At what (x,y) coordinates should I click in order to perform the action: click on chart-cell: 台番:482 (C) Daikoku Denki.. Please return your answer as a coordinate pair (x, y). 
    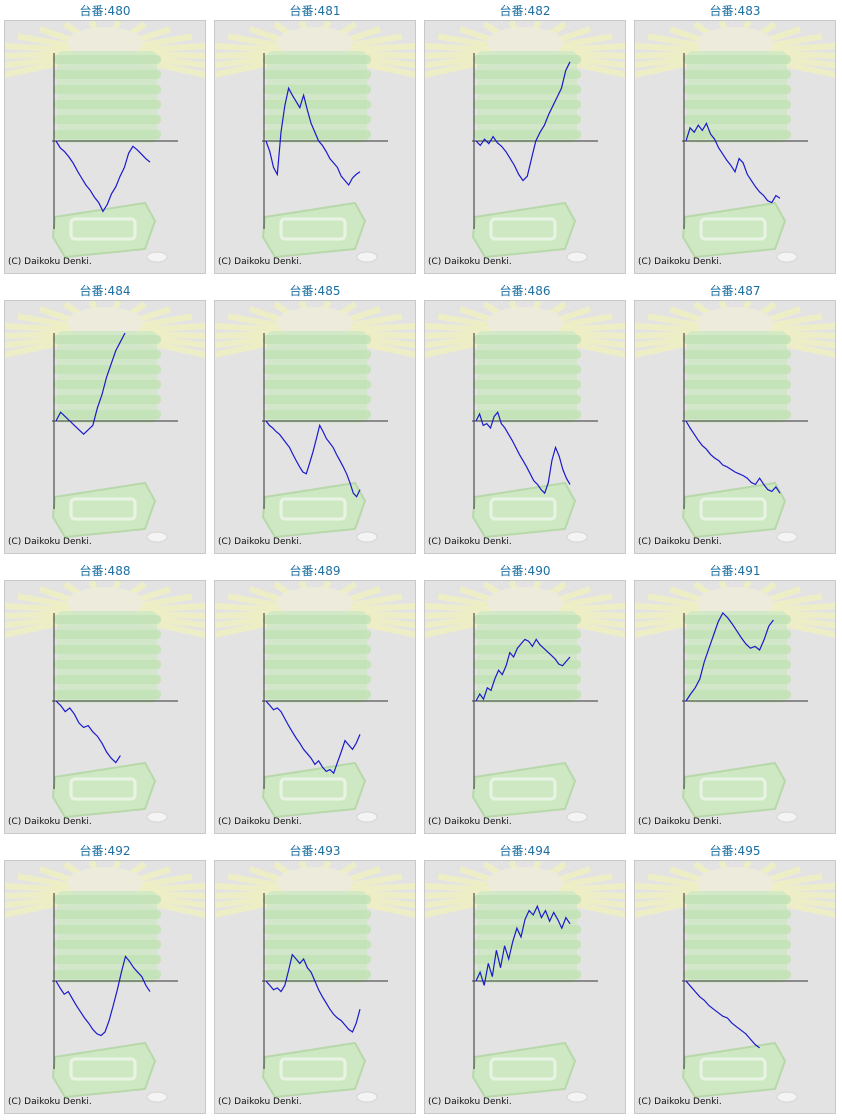
    Looking at the image, I should click on (525, 138).